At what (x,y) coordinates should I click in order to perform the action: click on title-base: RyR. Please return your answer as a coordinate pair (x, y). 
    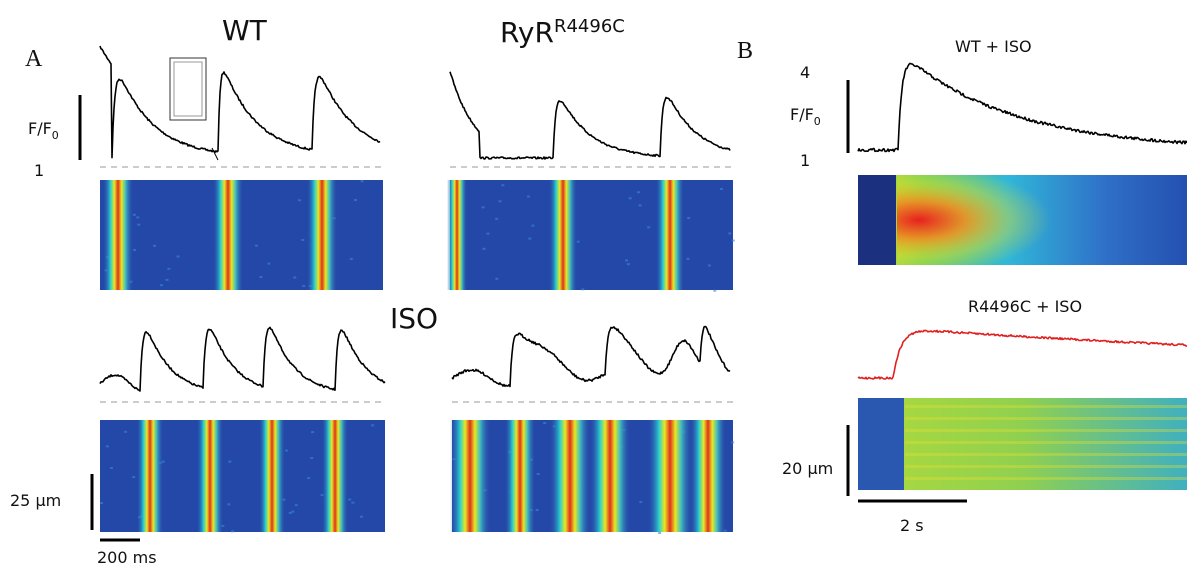
    Looking at the image, I should click on (527, 32).